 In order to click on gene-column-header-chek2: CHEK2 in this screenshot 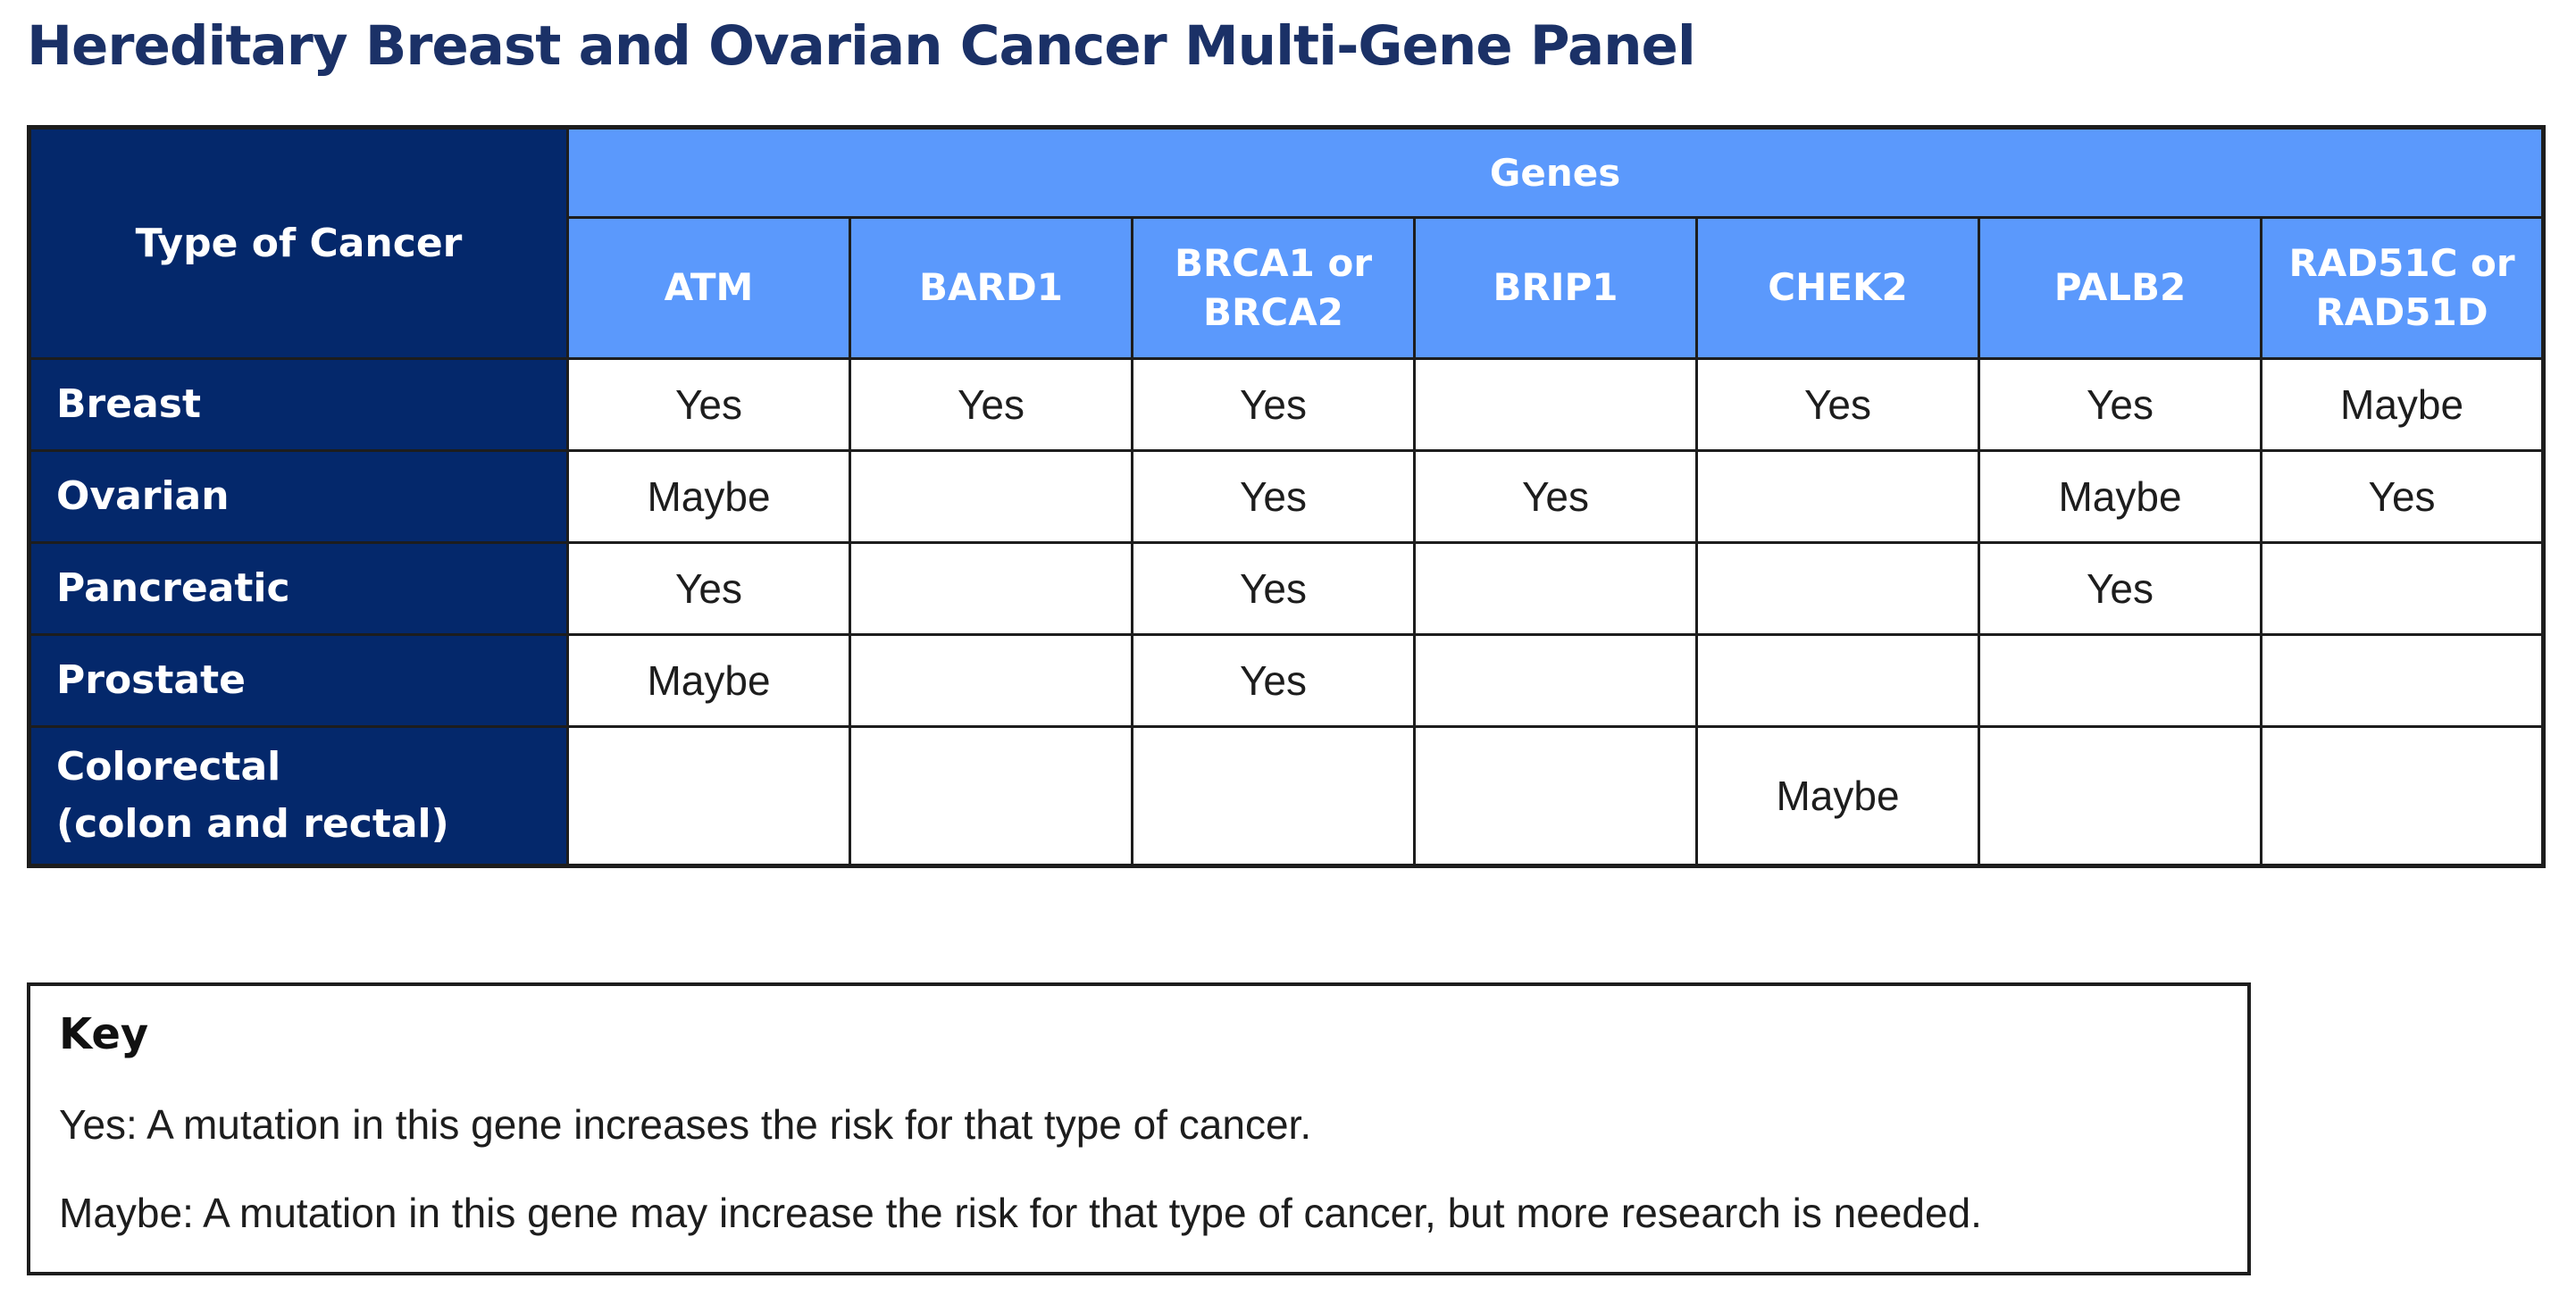, I will do `click(1838, 288)`.